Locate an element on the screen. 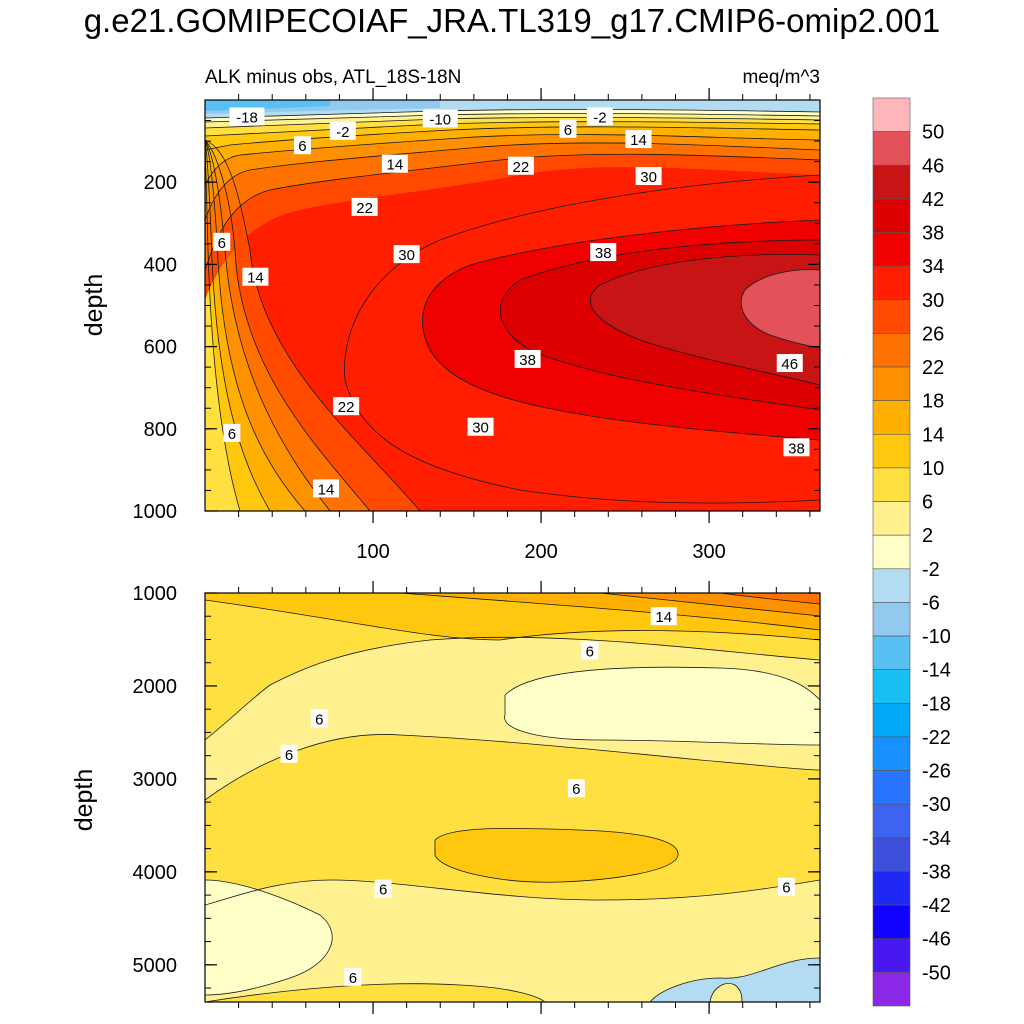  x-tick-label: 300 is located at coordinates (708, 552).